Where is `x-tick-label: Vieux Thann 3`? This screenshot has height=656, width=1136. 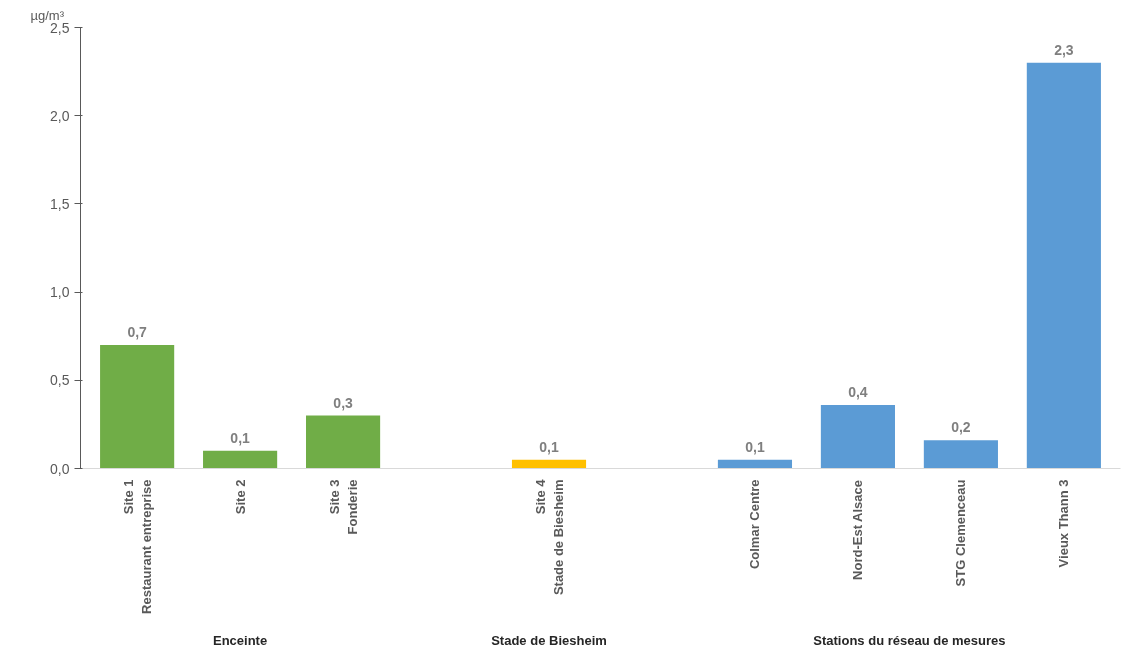
x-tick-label: Vieux Thann 3 is located at coordinates (1064, 523).